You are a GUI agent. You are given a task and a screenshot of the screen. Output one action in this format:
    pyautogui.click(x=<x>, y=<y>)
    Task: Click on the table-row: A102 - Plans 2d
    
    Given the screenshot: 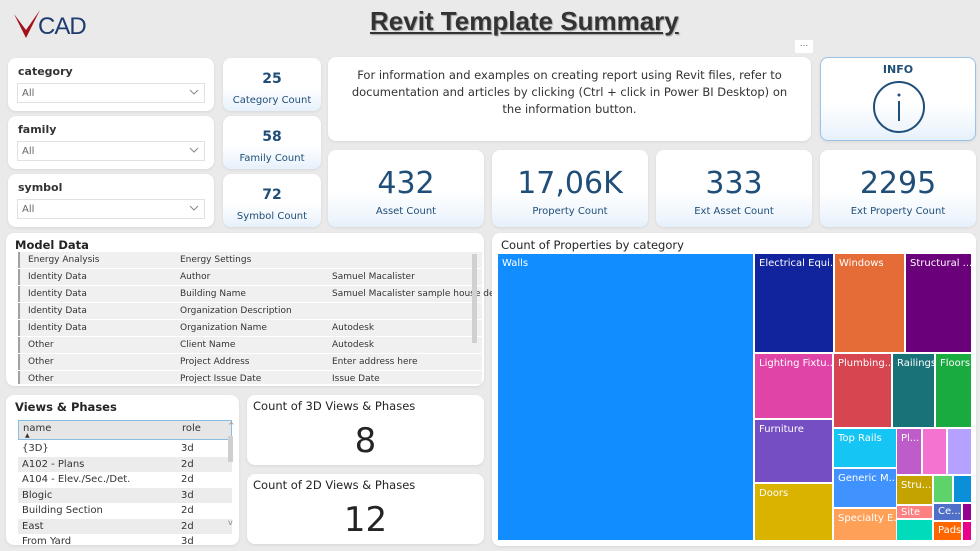 What is the action you would take?
    pyautogui.click(x=125, y=464)
    